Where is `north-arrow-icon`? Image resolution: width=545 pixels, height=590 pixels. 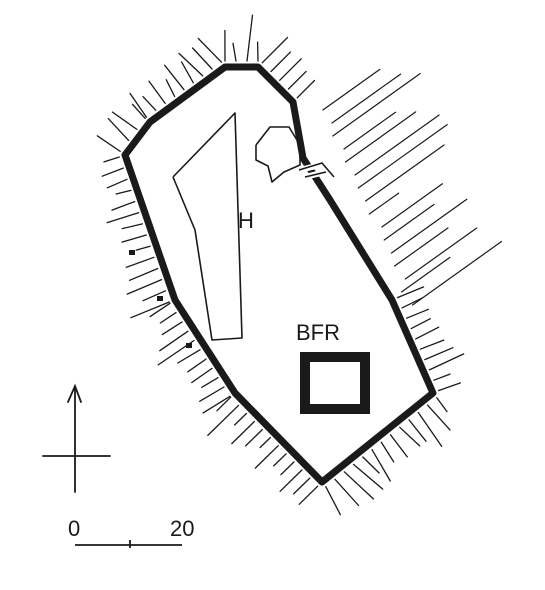 north-arrow-icon is located at coordinates (76, 438).